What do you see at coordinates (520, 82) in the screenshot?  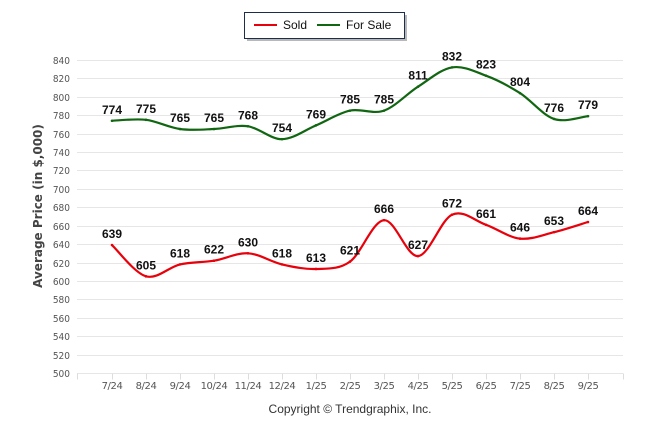 I see `data-label-for-sale: 804` at bounding box center [520, 82].